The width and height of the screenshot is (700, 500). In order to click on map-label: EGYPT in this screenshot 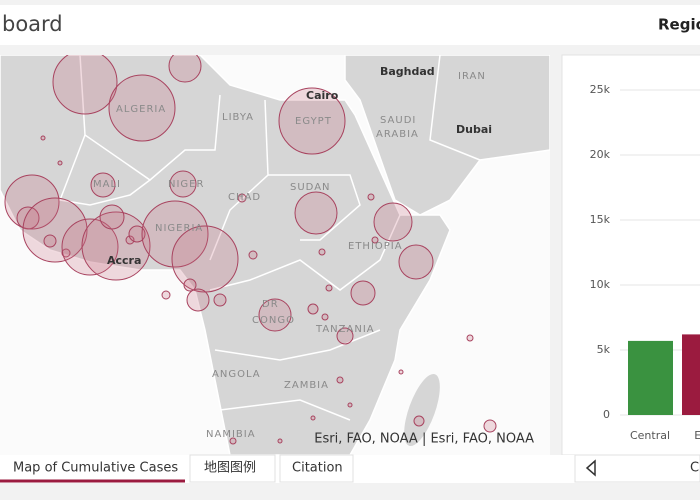, I will do `click(313, 121)`.